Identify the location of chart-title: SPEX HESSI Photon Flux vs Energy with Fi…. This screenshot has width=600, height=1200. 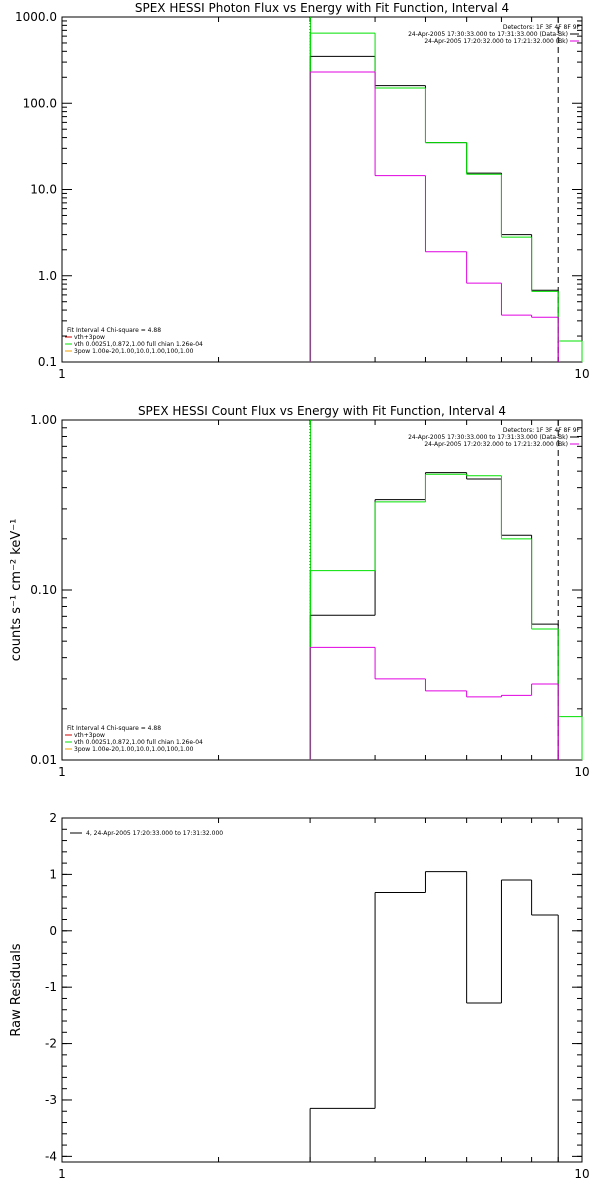
(322, 8).